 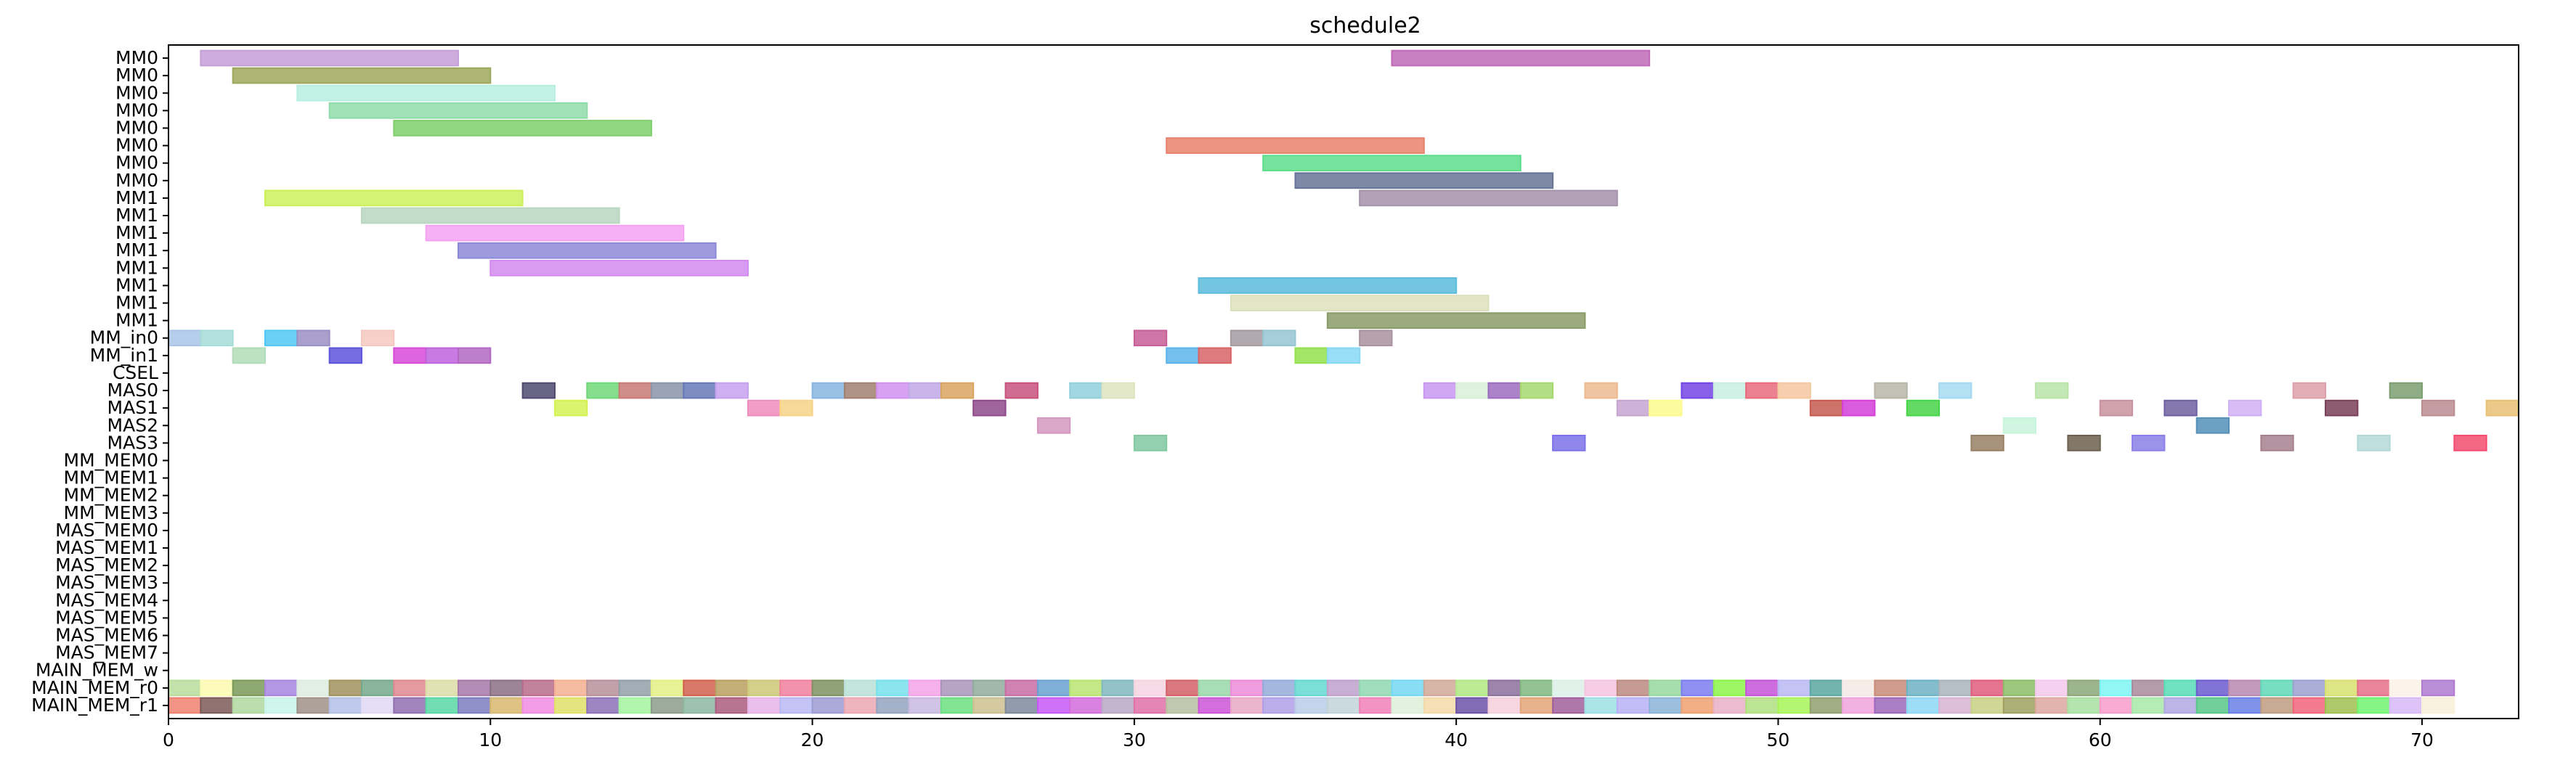 What do you see at coordinates (106, 565) in the screenshot?
I see `y-tick-label: MAS_MEM2` at bounding box center [106, 565].